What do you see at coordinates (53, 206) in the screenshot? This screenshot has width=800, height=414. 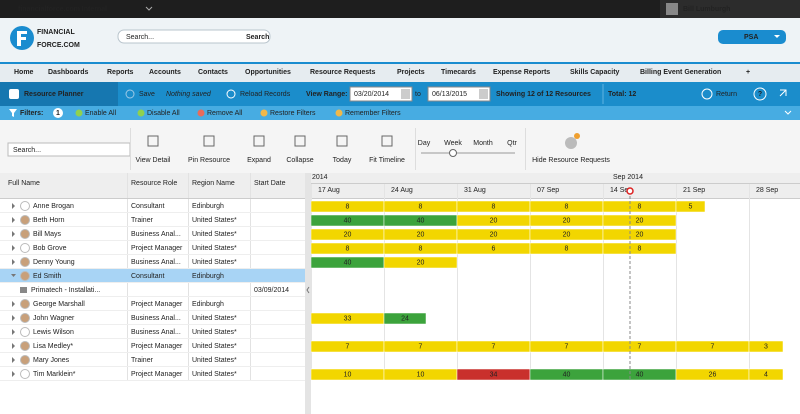 I see `resource-name: Anne Brogan` at bounding box center [53, 206].